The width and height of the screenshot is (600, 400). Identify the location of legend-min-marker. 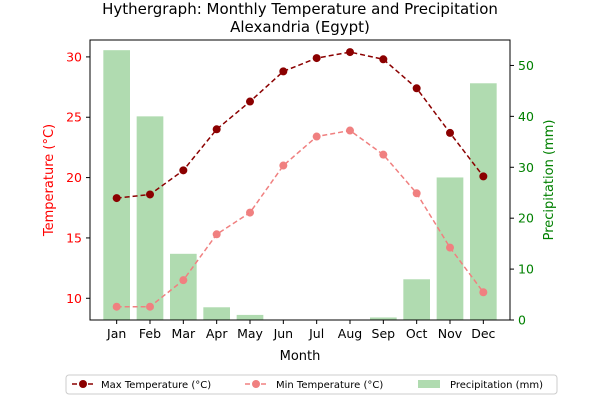
(256, 384).